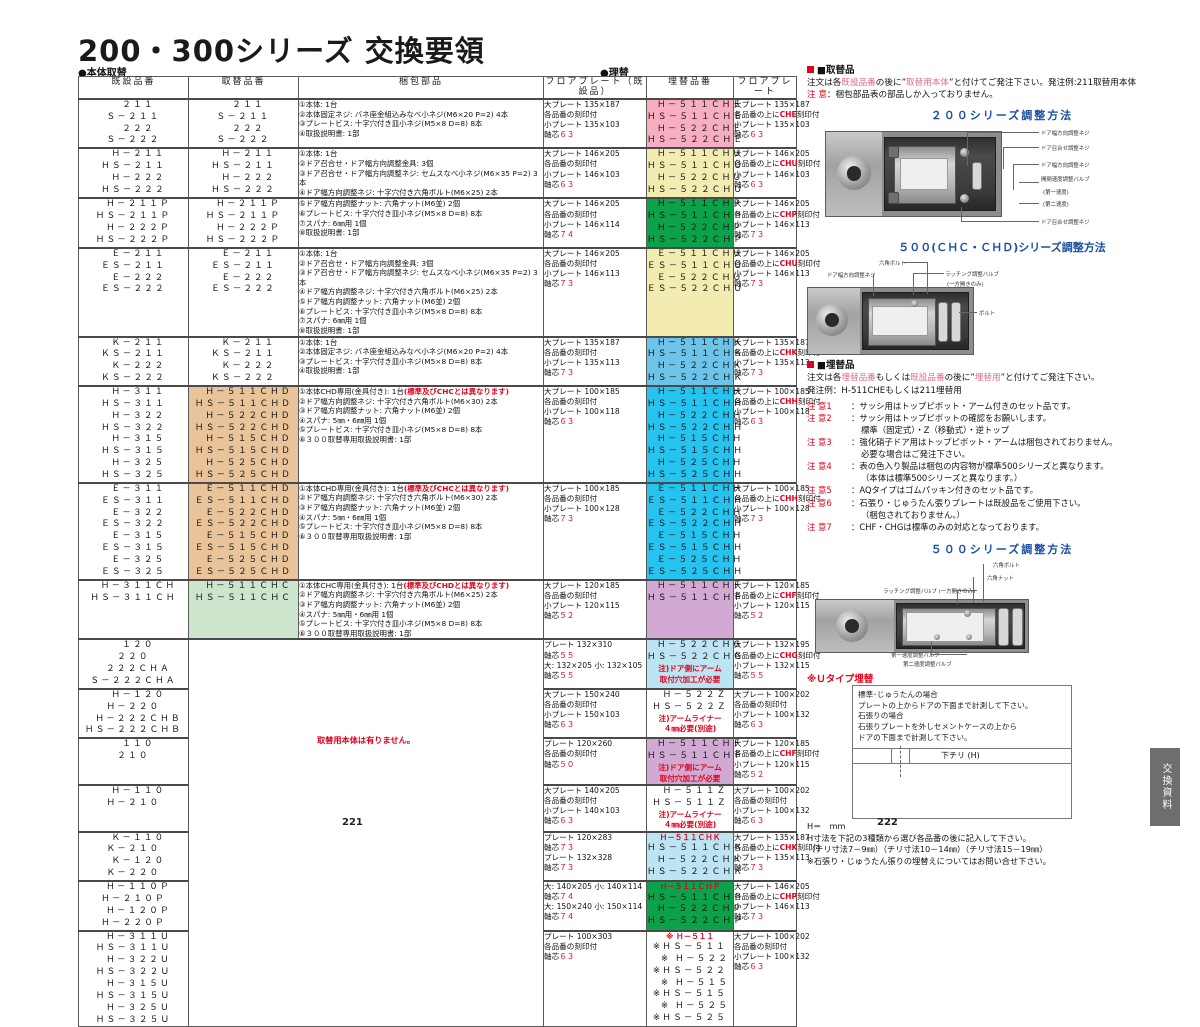 This screenshot has height=1027, width=1200. I want to click on cell-old-part: ２１１ Ｓ－２１１ ２２２ Ｓ－２２２, so click(133, 123).